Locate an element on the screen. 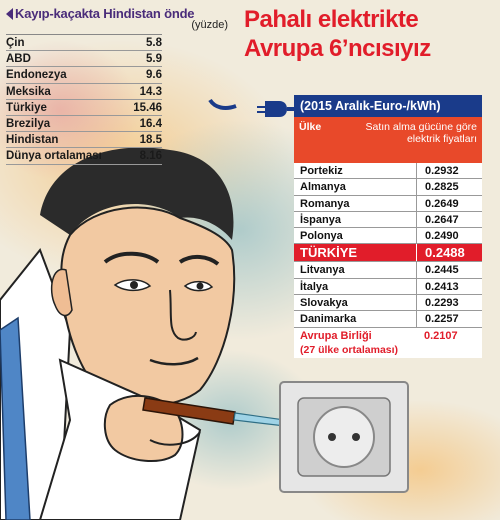 The width and height of the screenshot is (500, 520). prices-country: Polonya is located at coordinates (321, 236).